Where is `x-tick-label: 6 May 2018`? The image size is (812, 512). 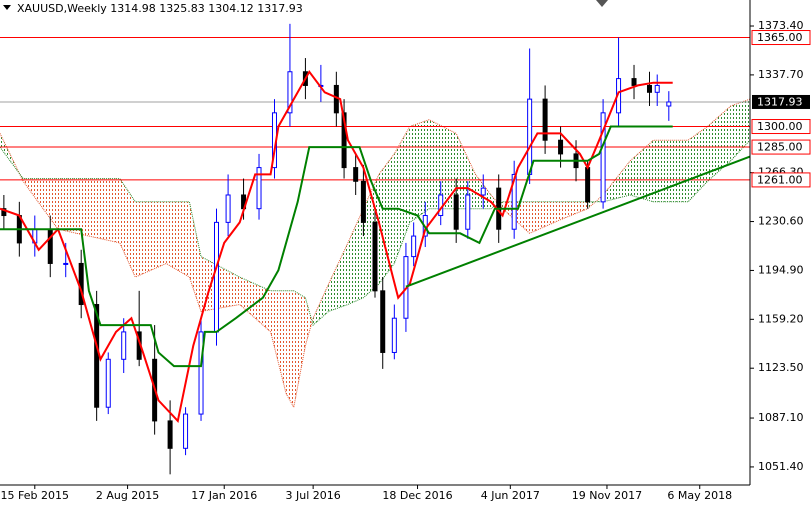 x-tick-label: 6 May 2018 is located at coordinates (699, 495).